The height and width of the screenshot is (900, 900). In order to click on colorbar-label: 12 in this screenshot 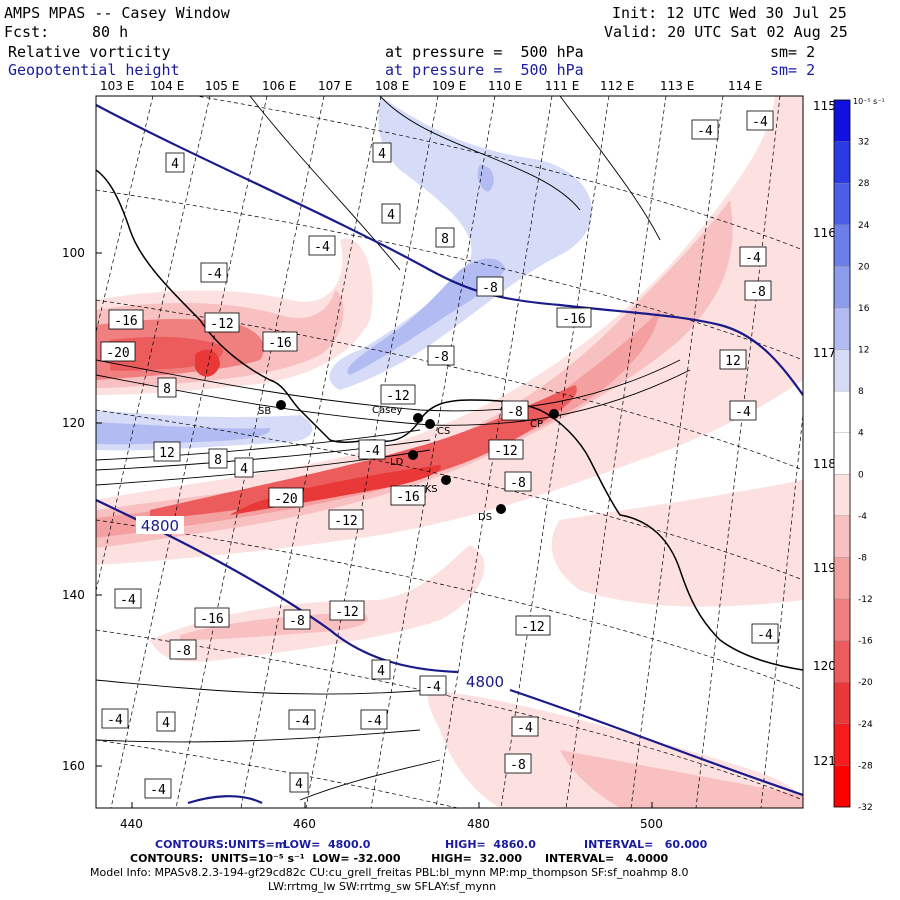, I will do `click(863, 351)`.